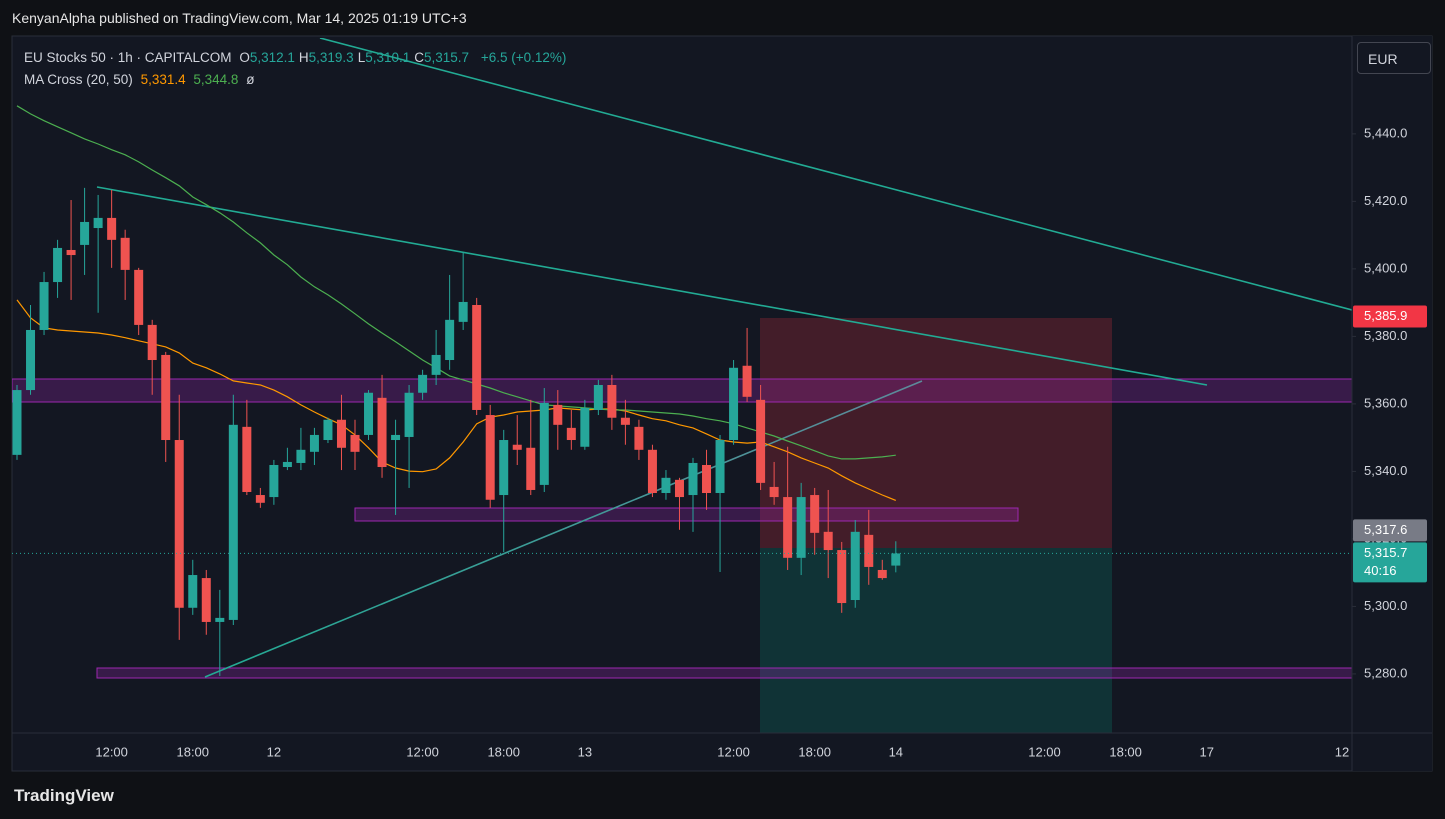  I want to click on brand: TradingView, so click(64, 795).